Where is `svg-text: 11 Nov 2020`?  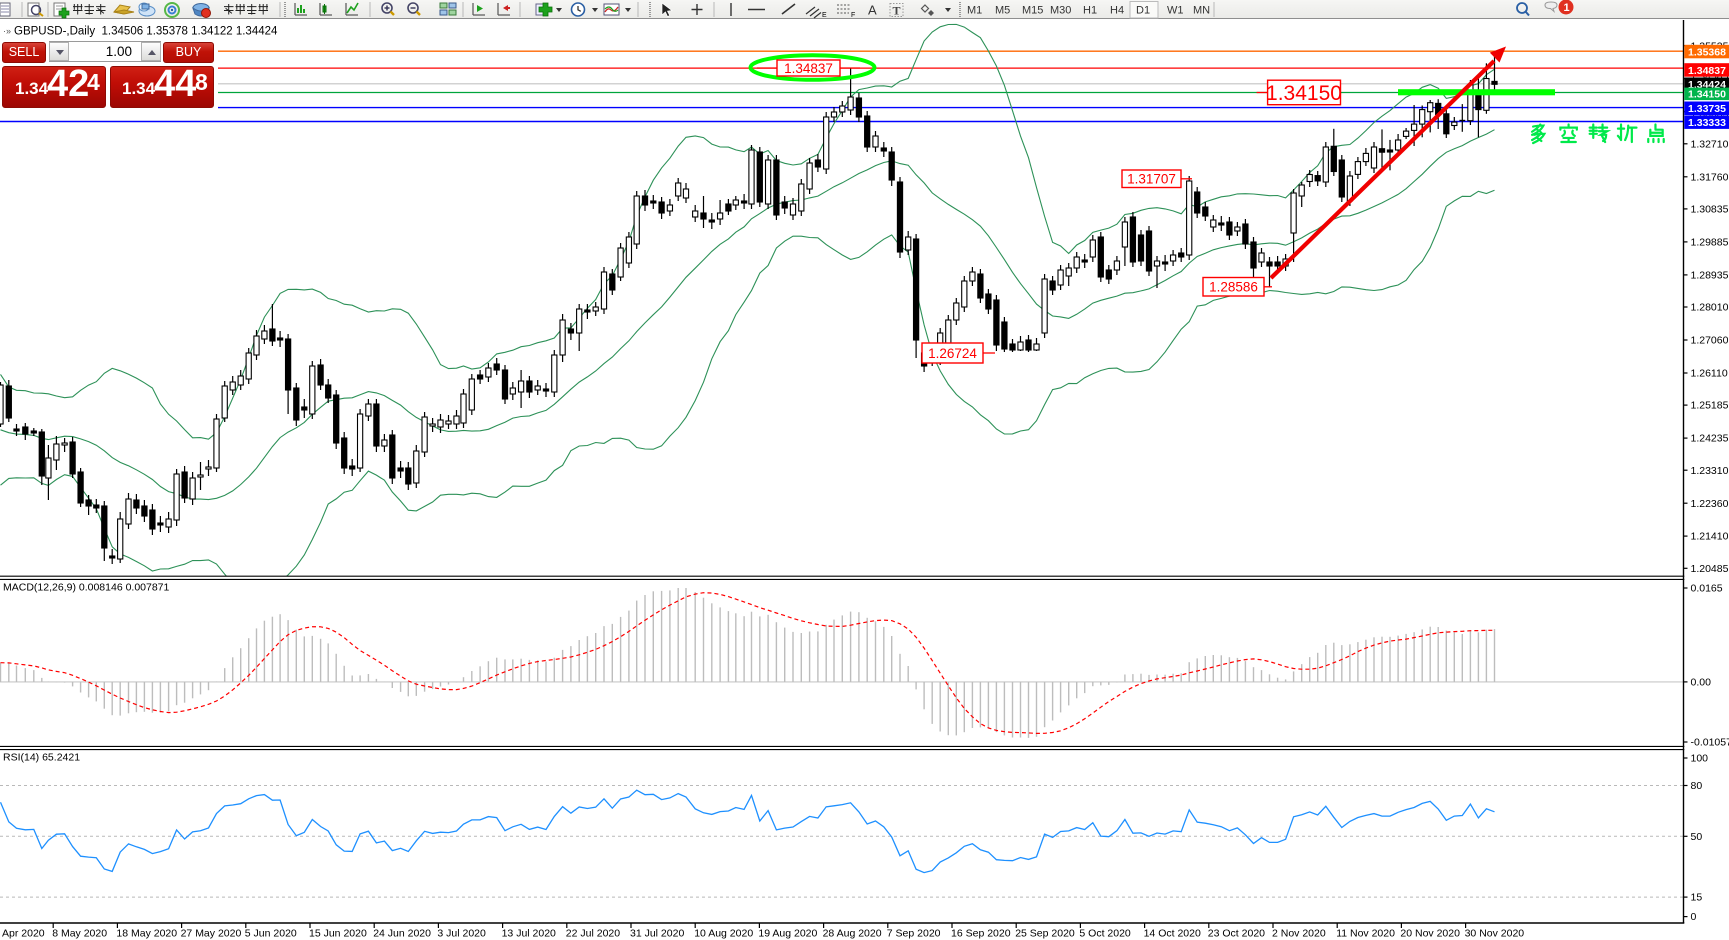 svg-text: 11 Nov 2020 is located at coordinates (1365, 934).